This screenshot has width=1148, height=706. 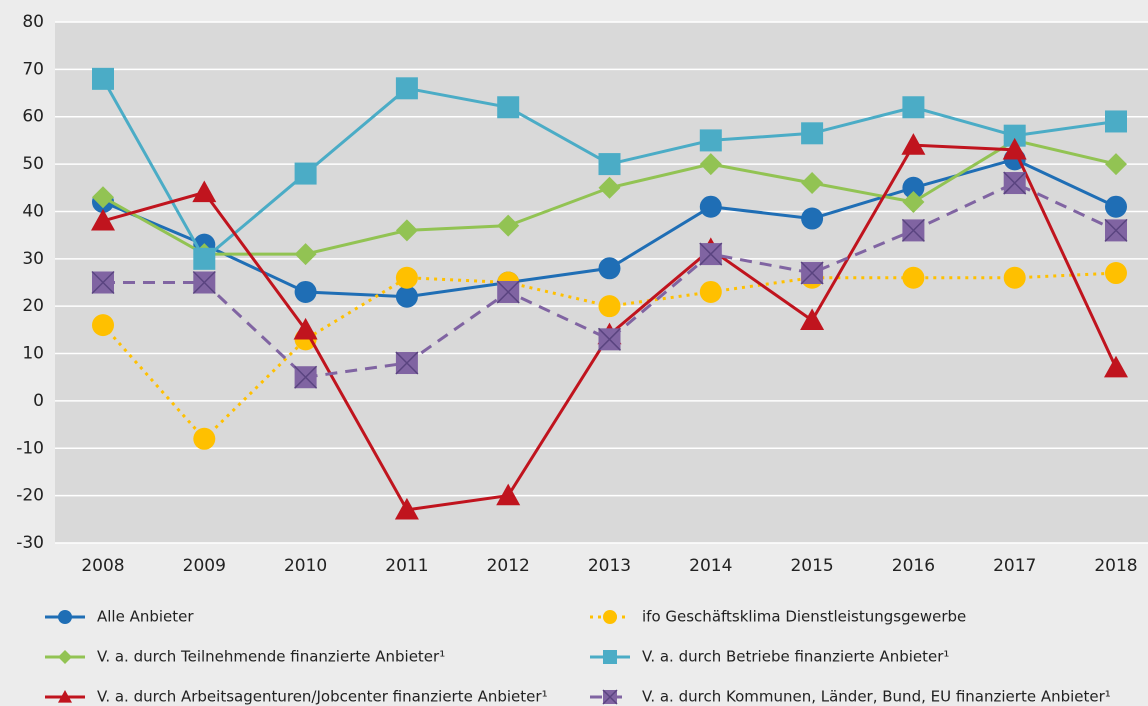 I want to click on x-tick-label: 2018, so click(x=1115, y=566).